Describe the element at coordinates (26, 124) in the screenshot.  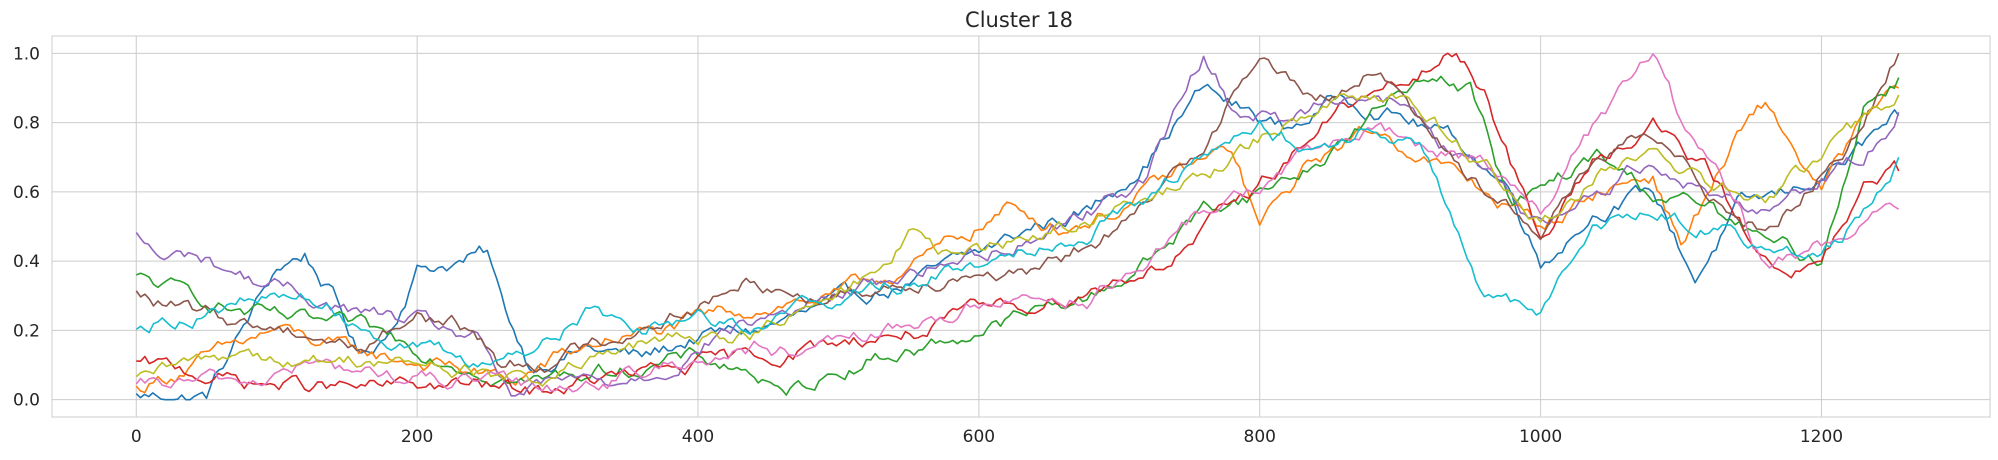
I see `y-tick-label: 0.8` at that location.